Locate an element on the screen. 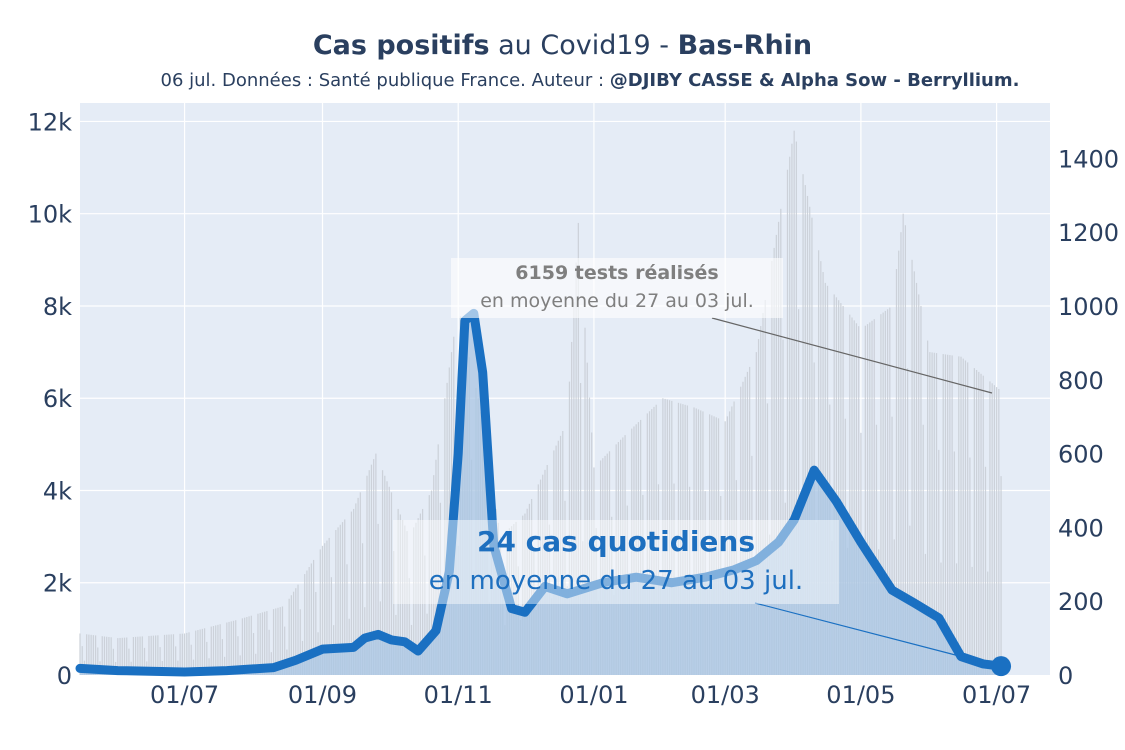 This screenshot has width=1125, height=750. tests-annotation-headline: 6159 tests réalisés is located at coordinates (617, 273).